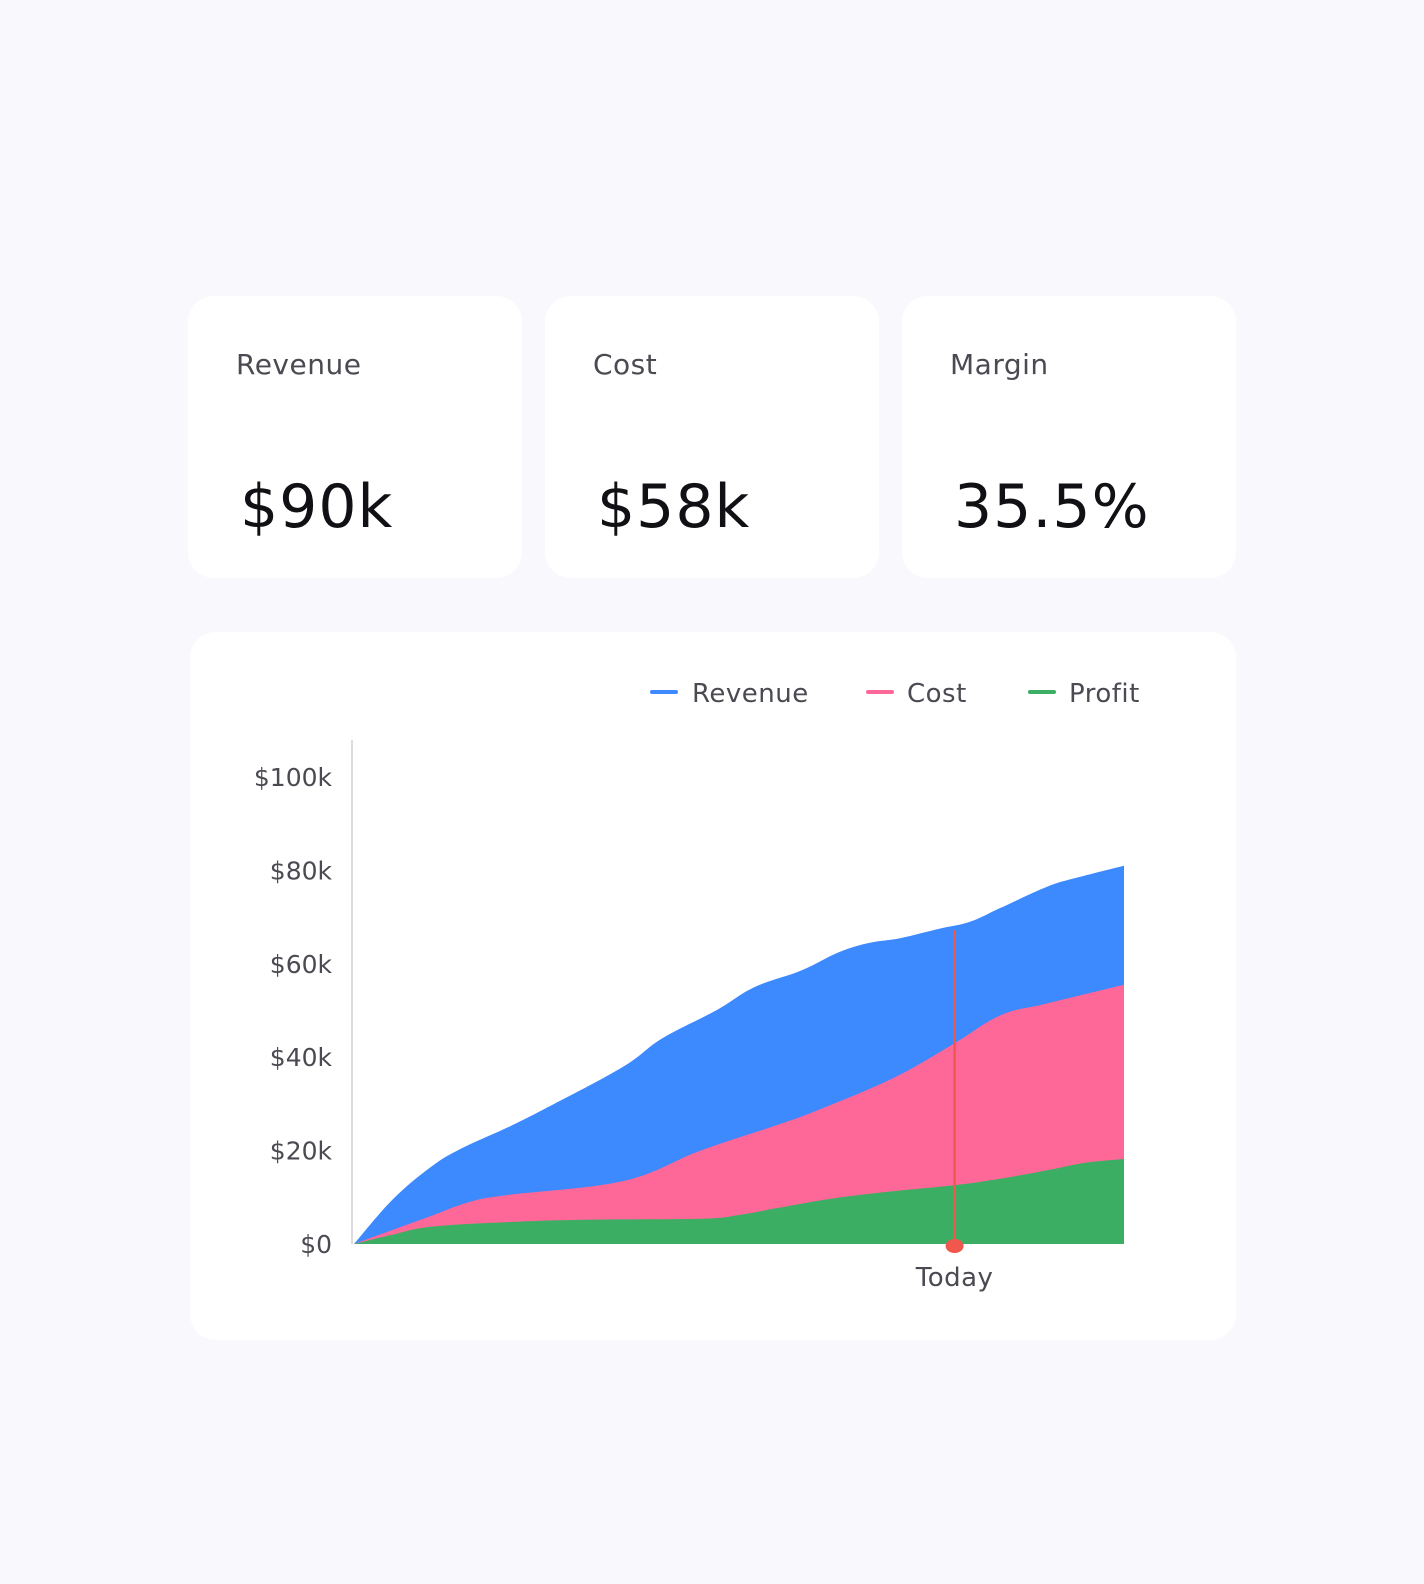 Image resolution: width=1424 pixels, height=1584 pixels. I want to click on kpi-label: Margin, so click(999, 364).